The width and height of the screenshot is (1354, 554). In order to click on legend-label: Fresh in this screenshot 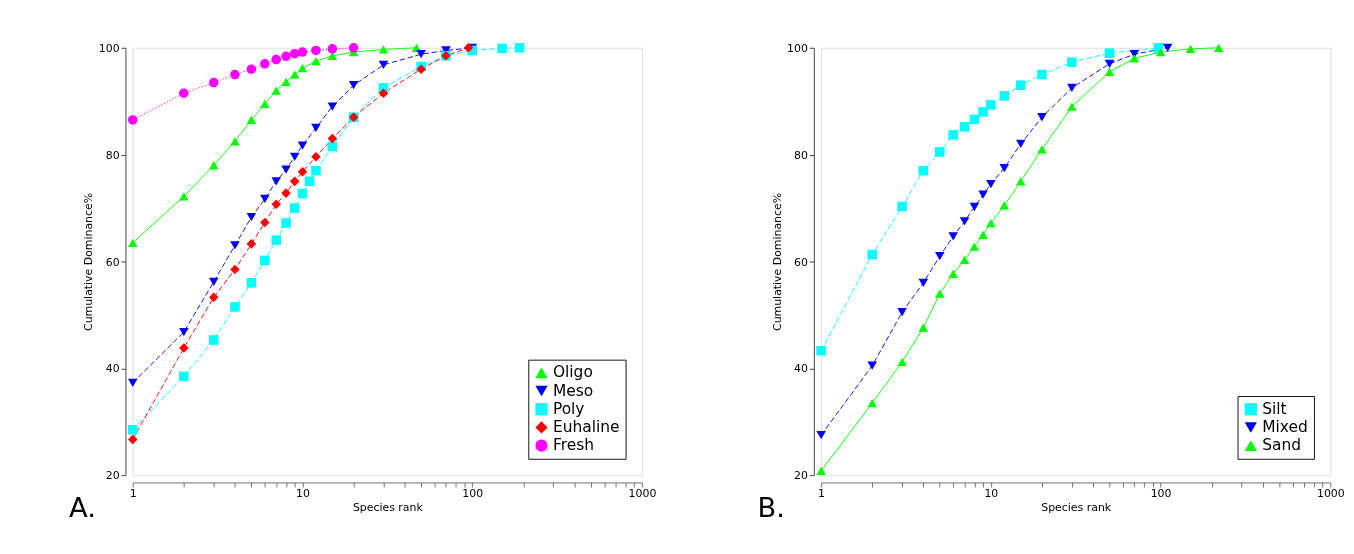, I will do `click(573, 445)`.